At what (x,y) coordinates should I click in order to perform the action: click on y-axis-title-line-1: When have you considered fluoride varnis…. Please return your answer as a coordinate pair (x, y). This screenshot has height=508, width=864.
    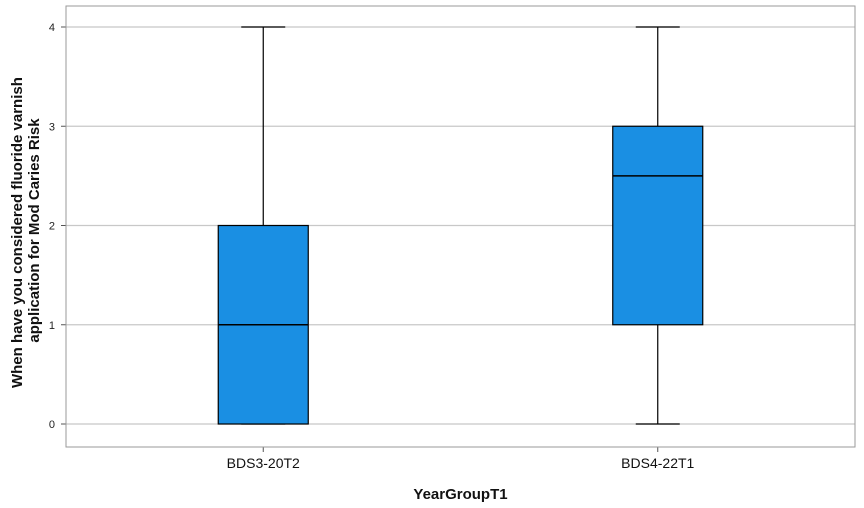
    Looking at the image, I should click on (17, 232).